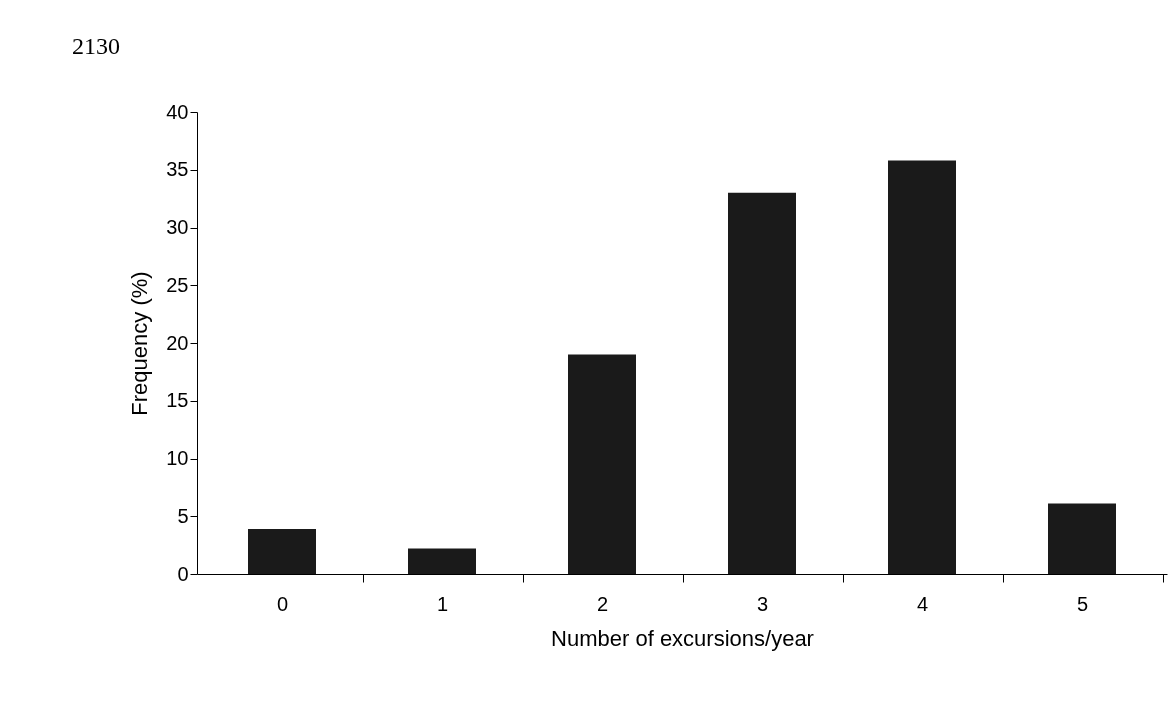 The width and height of the screenshot is (1176, 709). Describe the element at coordinates (282, 603) in the screenshot. I see `x-tick-label: 0` at that location.